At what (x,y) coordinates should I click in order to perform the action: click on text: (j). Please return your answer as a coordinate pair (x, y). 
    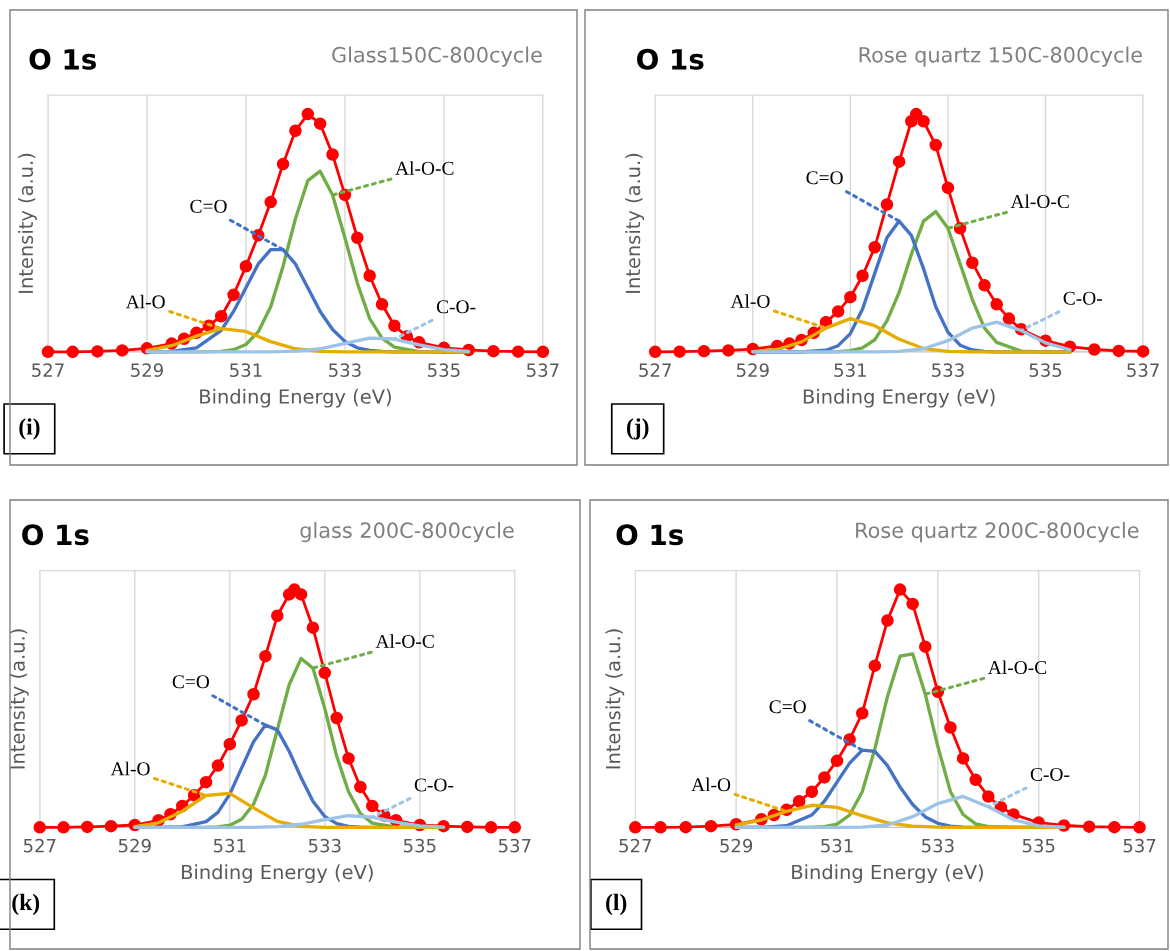
    Looking at the image, I should click on (637, 429).